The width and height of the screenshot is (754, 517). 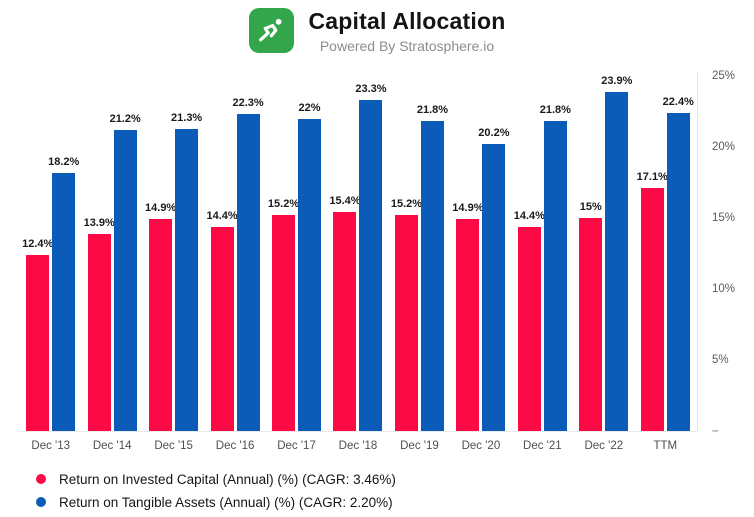 I want to click on bar-value-label: 23.3%, so click(x=371, y=89).